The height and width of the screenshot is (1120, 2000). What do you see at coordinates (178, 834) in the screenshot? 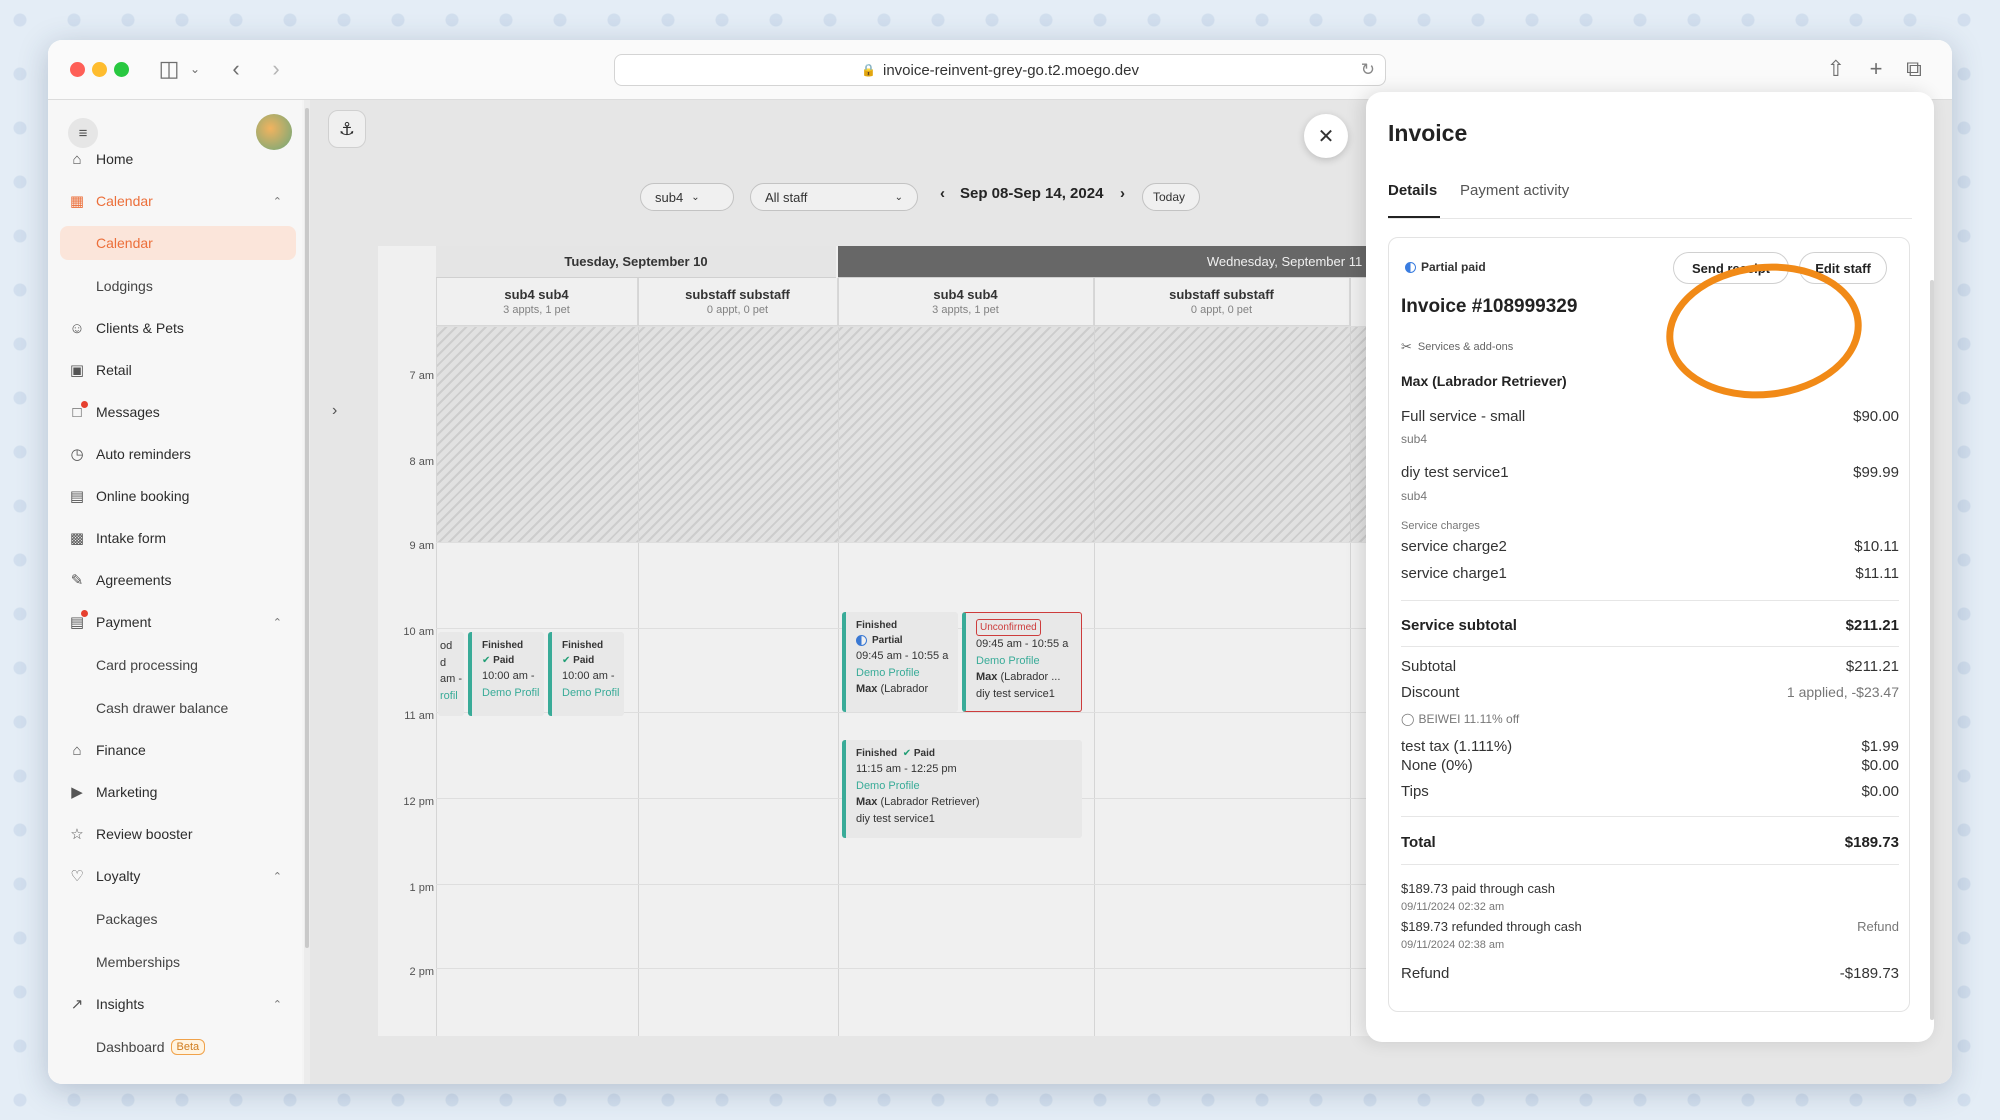
I see `sidebar-item-review-booster: ☆ Review booster` at bounding box center [178, 834].